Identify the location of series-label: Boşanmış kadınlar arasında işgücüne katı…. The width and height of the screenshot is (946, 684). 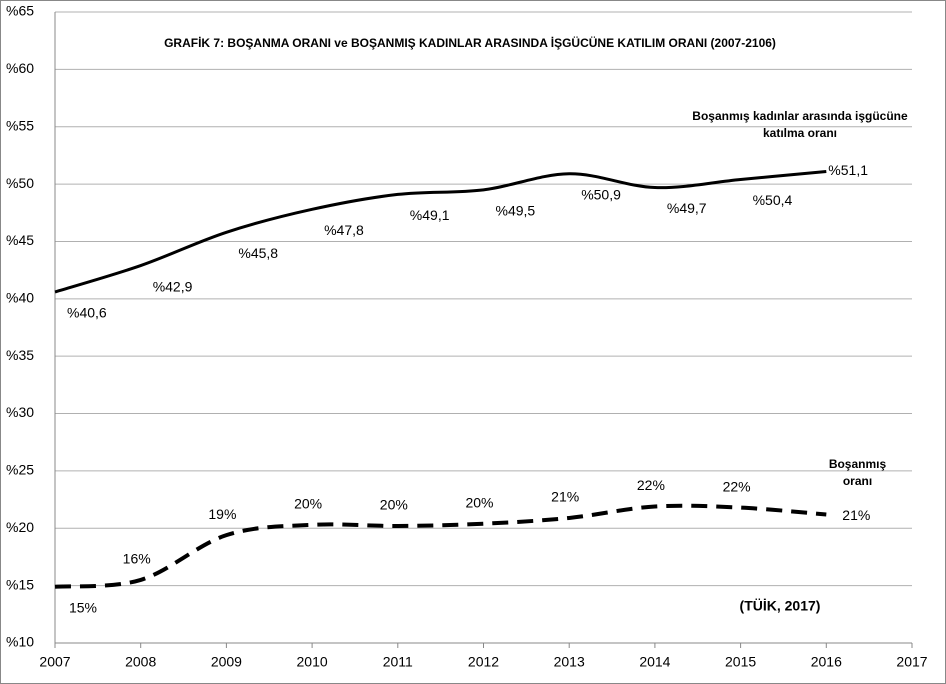
(800, 124).